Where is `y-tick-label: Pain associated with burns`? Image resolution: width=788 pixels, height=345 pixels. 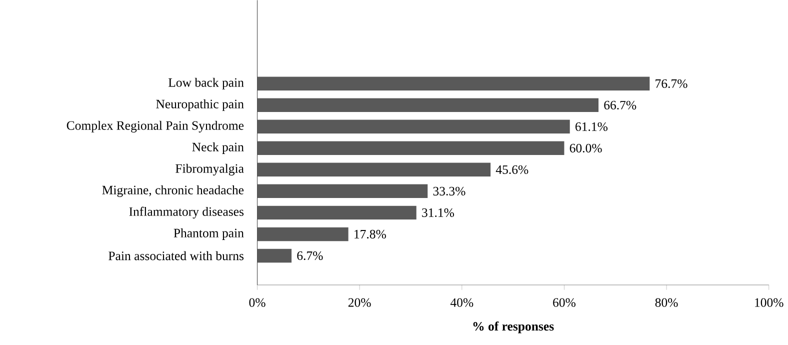 y-tick-label: Pain associated with burns is located at coordinates (176, 255).